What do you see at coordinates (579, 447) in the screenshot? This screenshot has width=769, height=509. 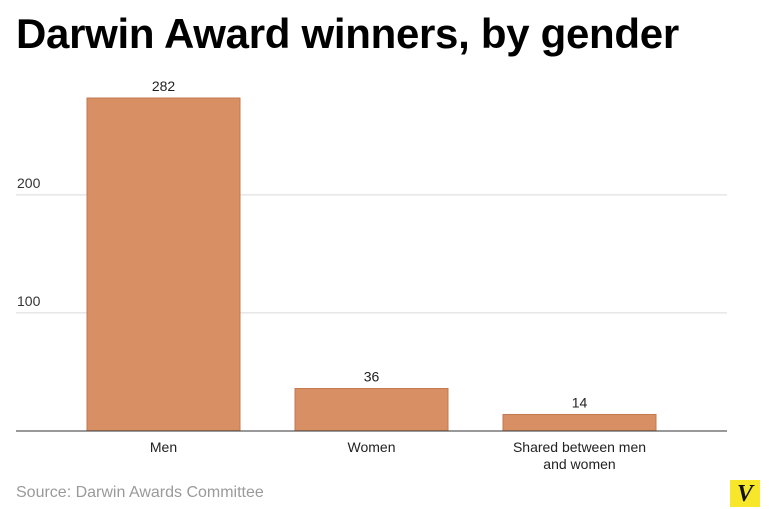 I see `category-label-2-line-0: Shared between men` at bounding box center [579, 447].